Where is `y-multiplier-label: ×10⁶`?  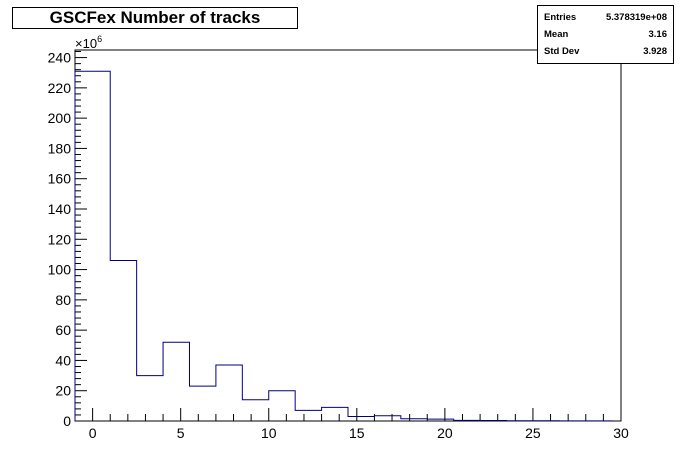
y-multiplier-label: ×10⁶ is located at coordinates (88, 42).